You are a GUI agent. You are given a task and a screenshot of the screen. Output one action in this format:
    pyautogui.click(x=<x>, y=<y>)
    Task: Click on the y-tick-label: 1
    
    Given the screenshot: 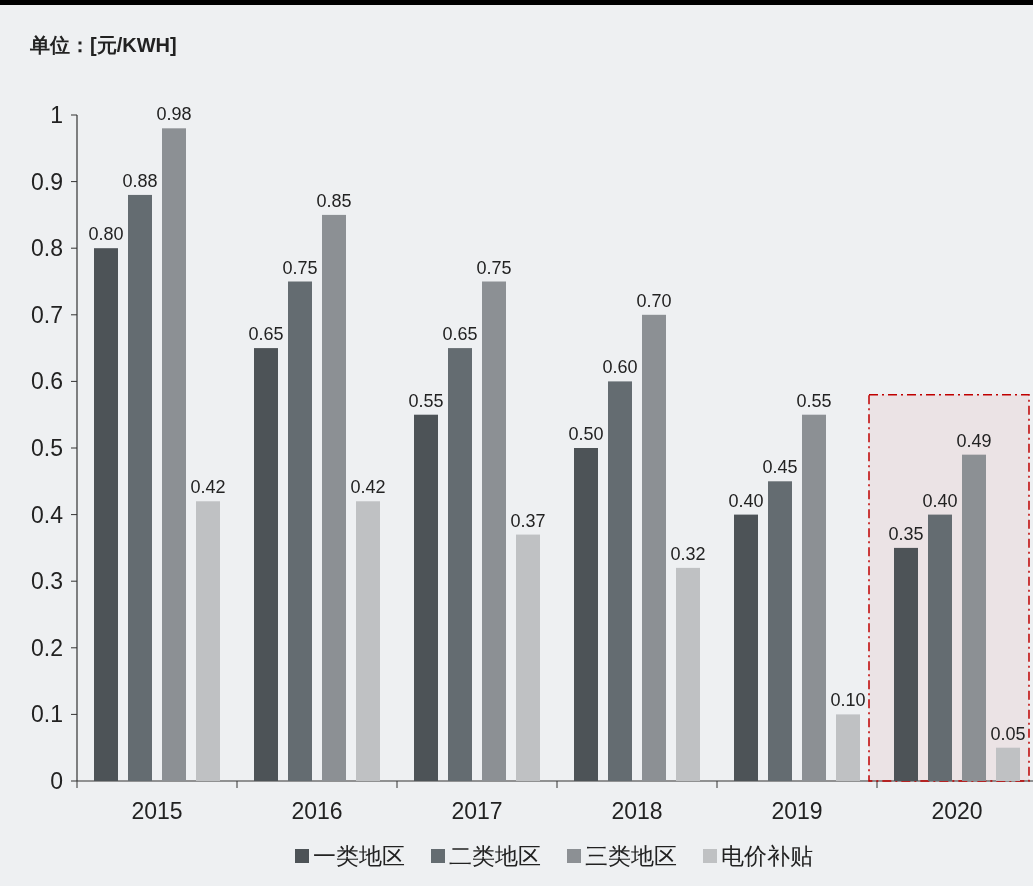 What is the action you would take?
    pyautogui.click(x=56, y=115)
    